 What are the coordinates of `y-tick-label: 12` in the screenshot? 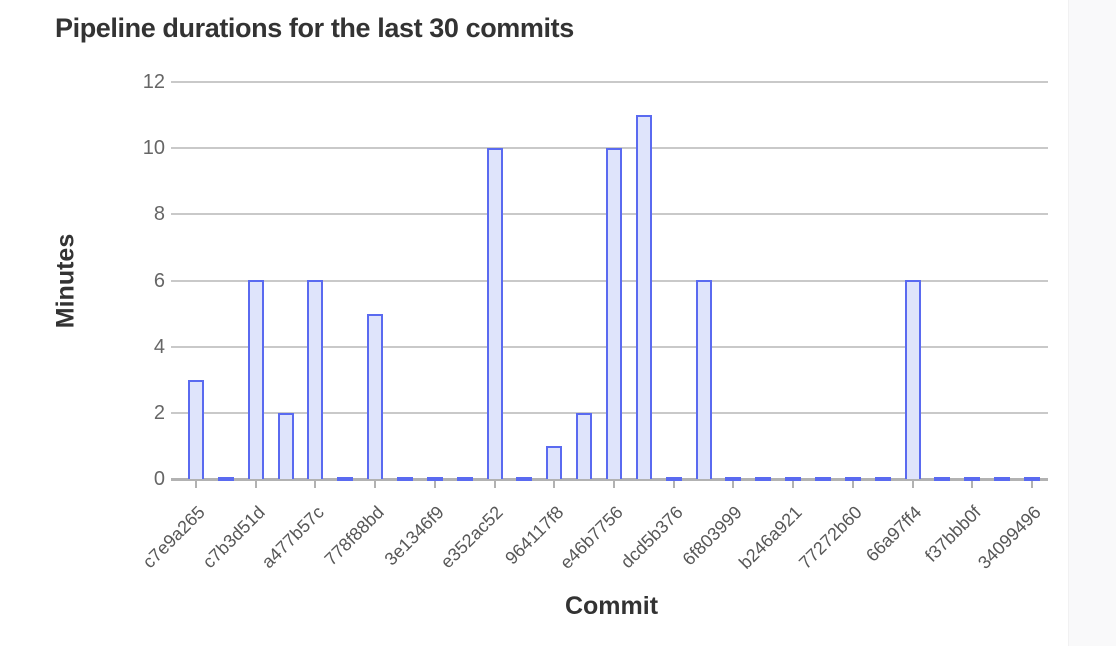 It's located at (153, 82).